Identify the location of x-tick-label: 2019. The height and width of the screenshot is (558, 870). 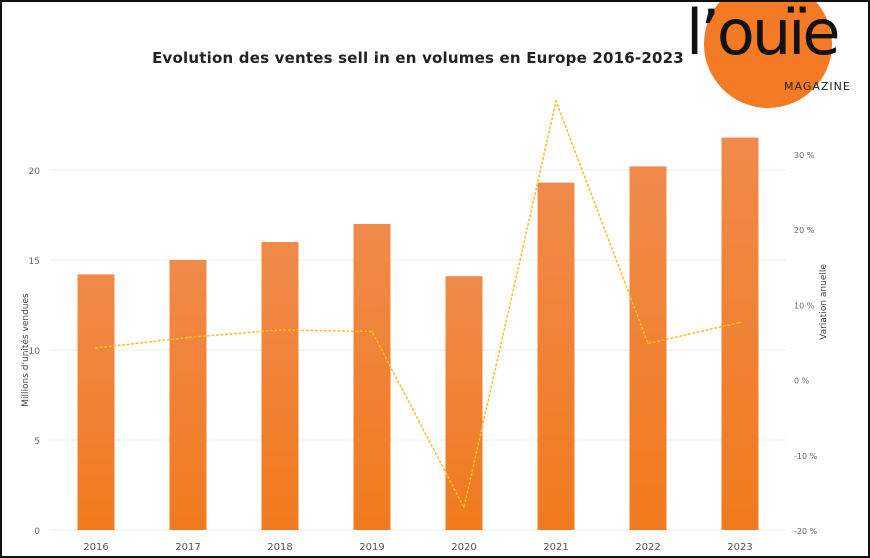
(371, 547).